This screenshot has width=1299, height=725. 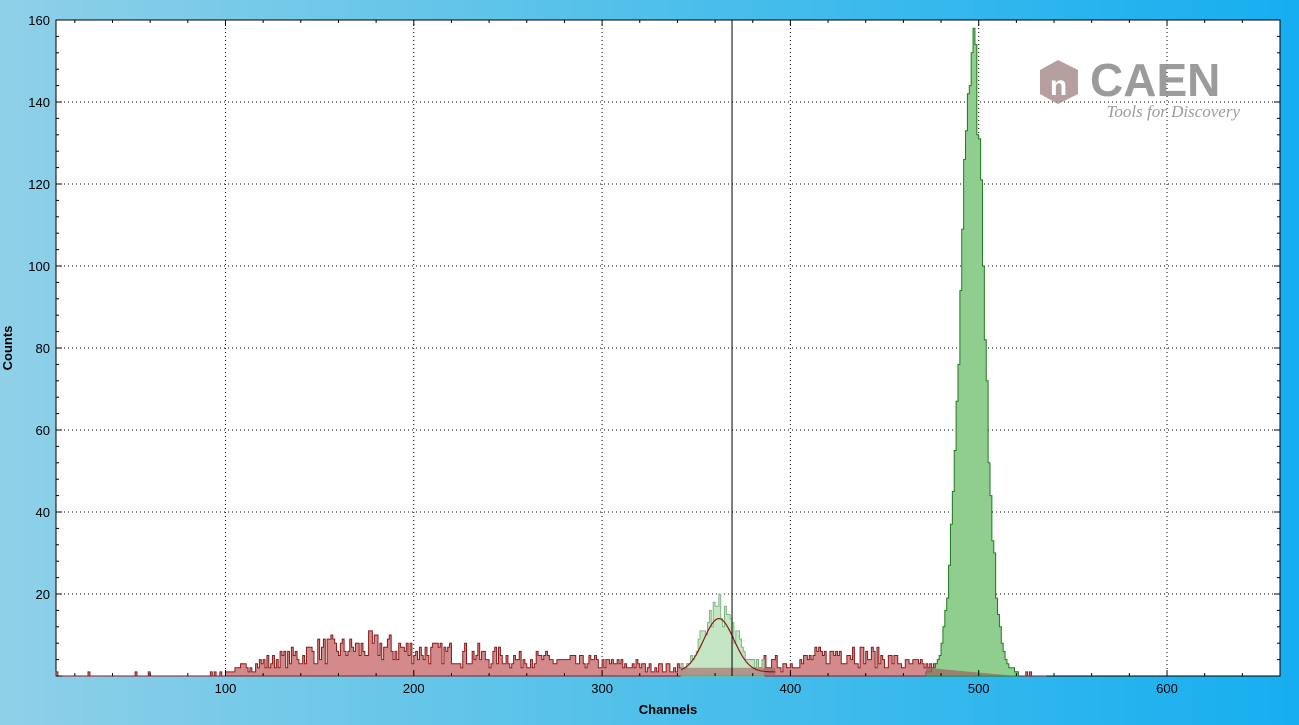 I want to click on peak1-baseline, so click(x=728, y=671).